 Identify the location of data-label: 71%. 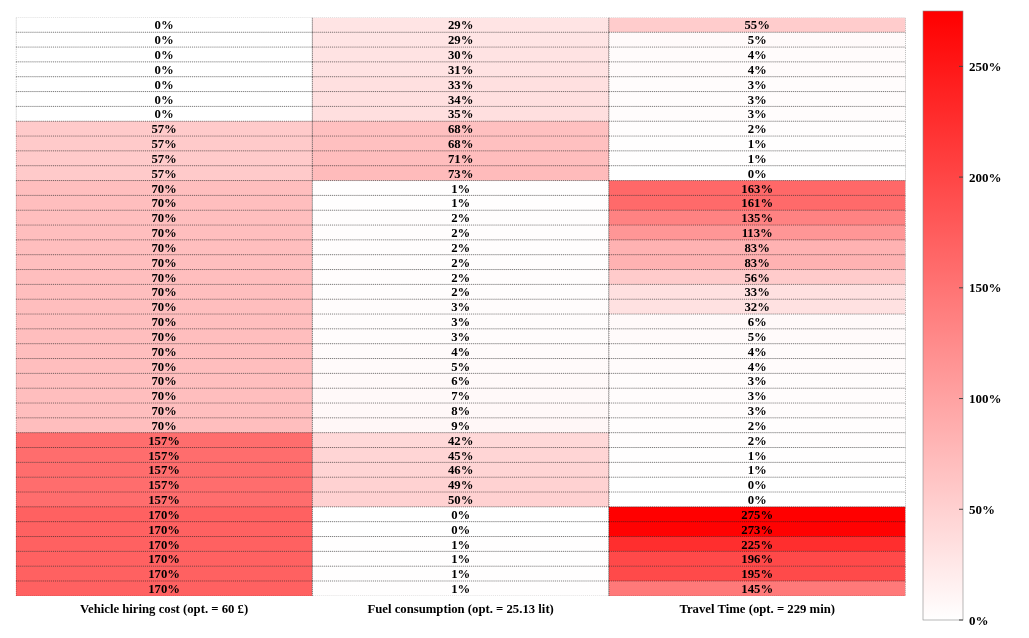
(460, 158).